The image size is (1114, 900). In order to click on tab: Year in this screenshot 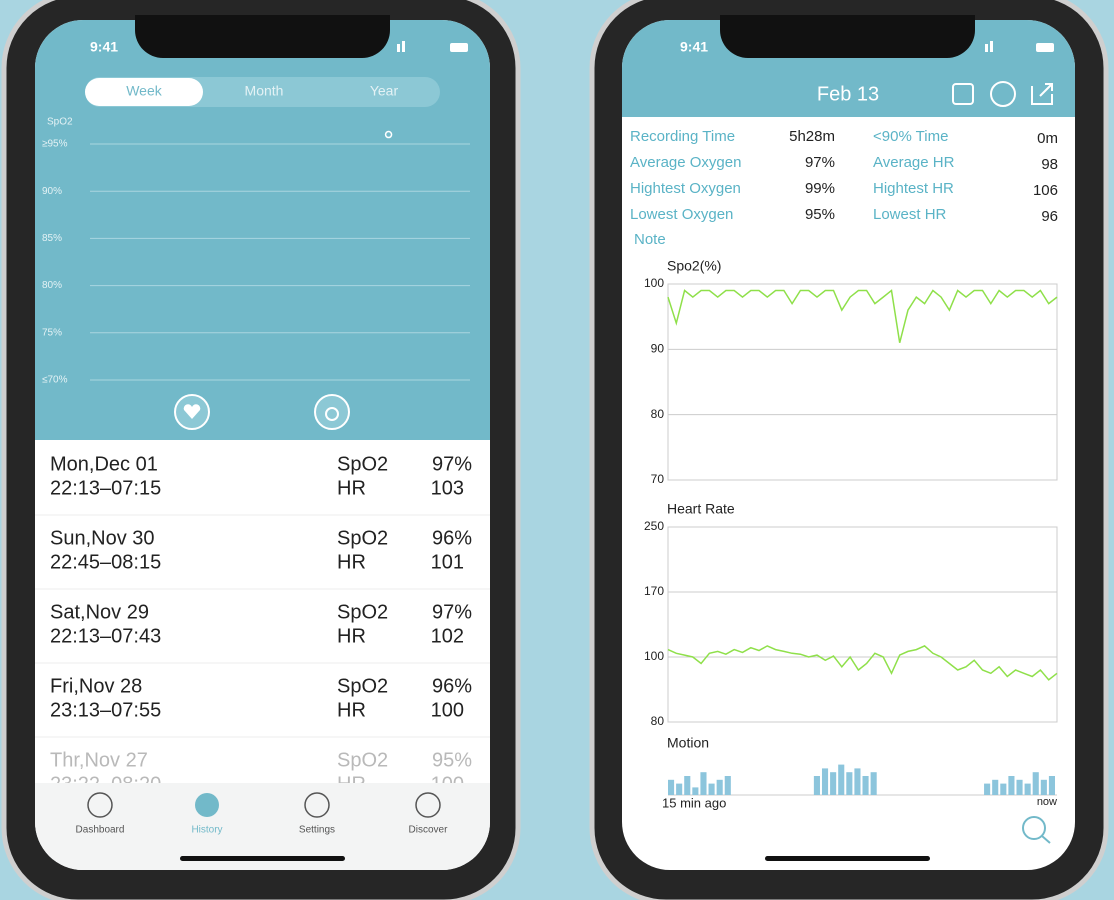, I will do `click(384, 91)`.